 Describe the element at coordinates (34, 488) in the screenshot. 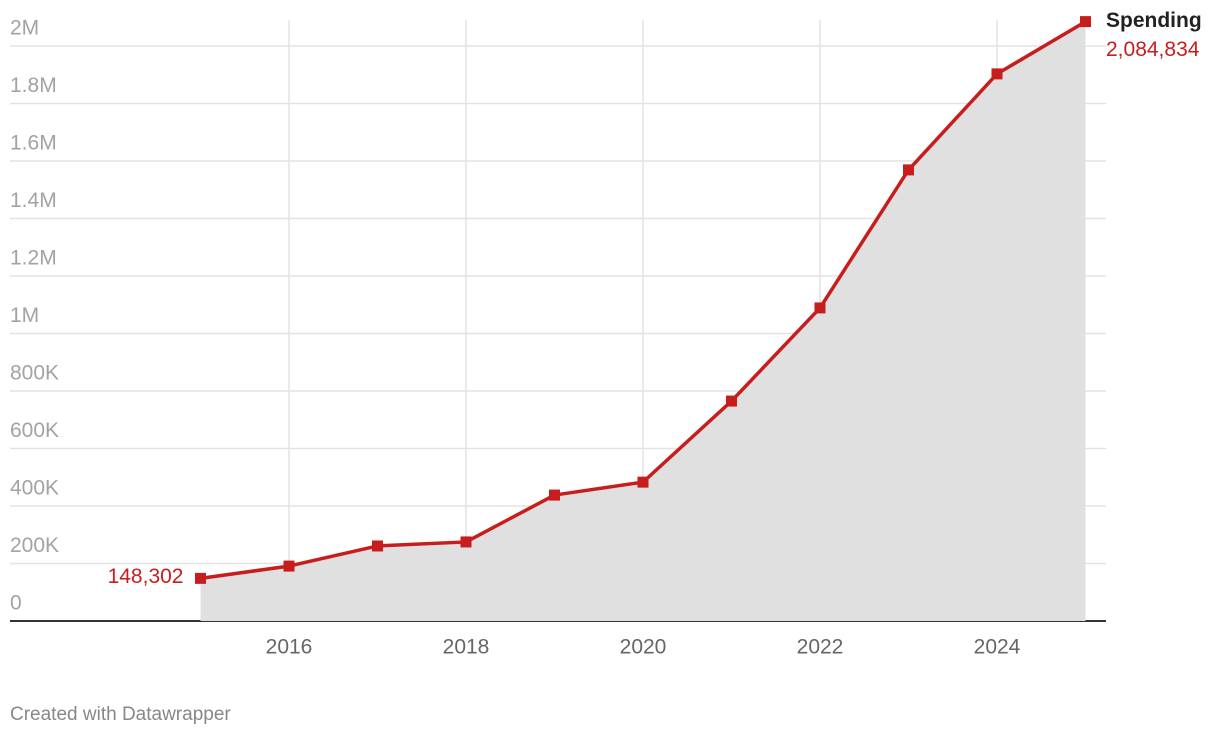

I see `y-tick-label: 400K` at that location.